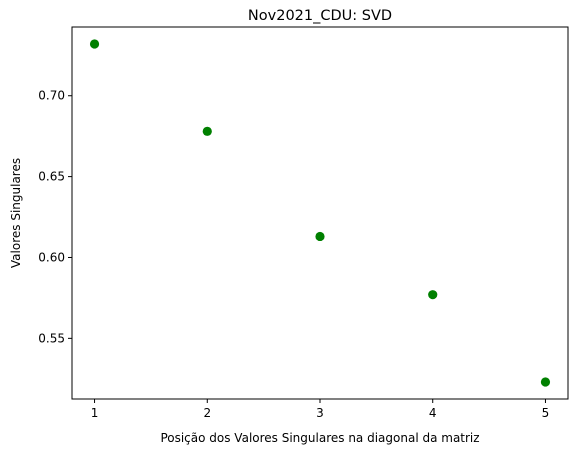  I want to click on y-tick-label: 0.60, so click(51, 257).